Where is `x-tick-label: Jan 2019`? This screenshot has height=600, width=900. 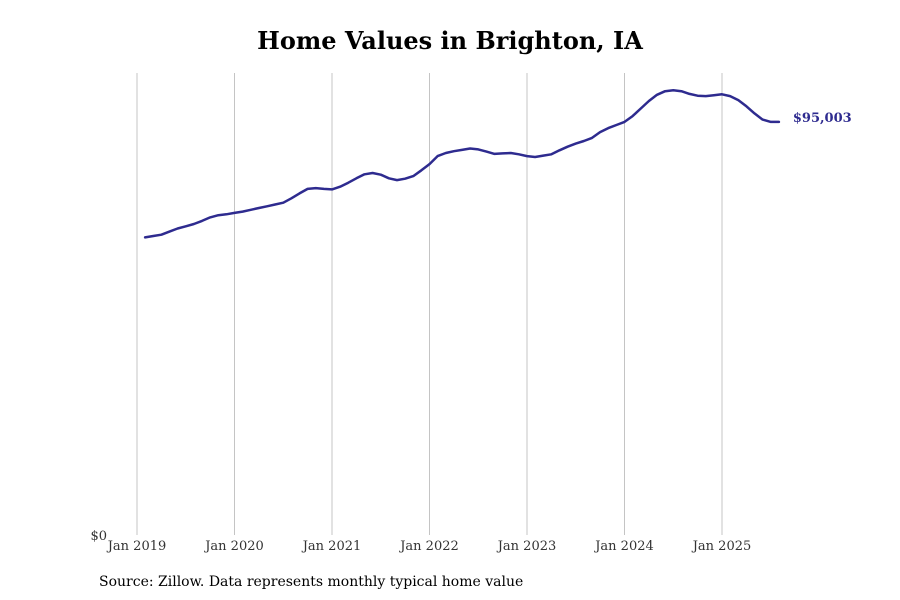 x-tick-label: Jan 2019 is located at coordinates (136, 546).